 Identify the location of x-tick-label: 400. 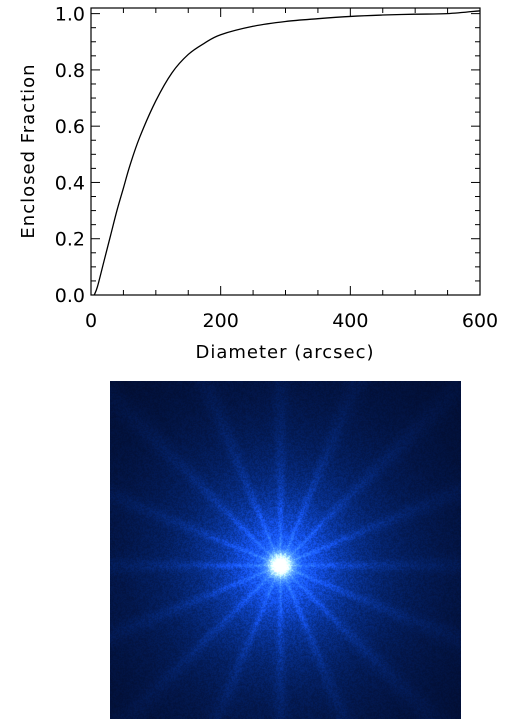
(350, 321).